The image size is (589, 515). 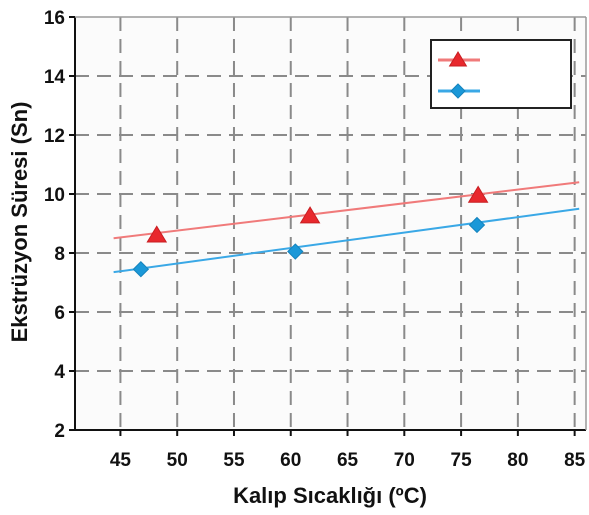 I want to click on y-tick-label: 16, so click(x=54, y=18).